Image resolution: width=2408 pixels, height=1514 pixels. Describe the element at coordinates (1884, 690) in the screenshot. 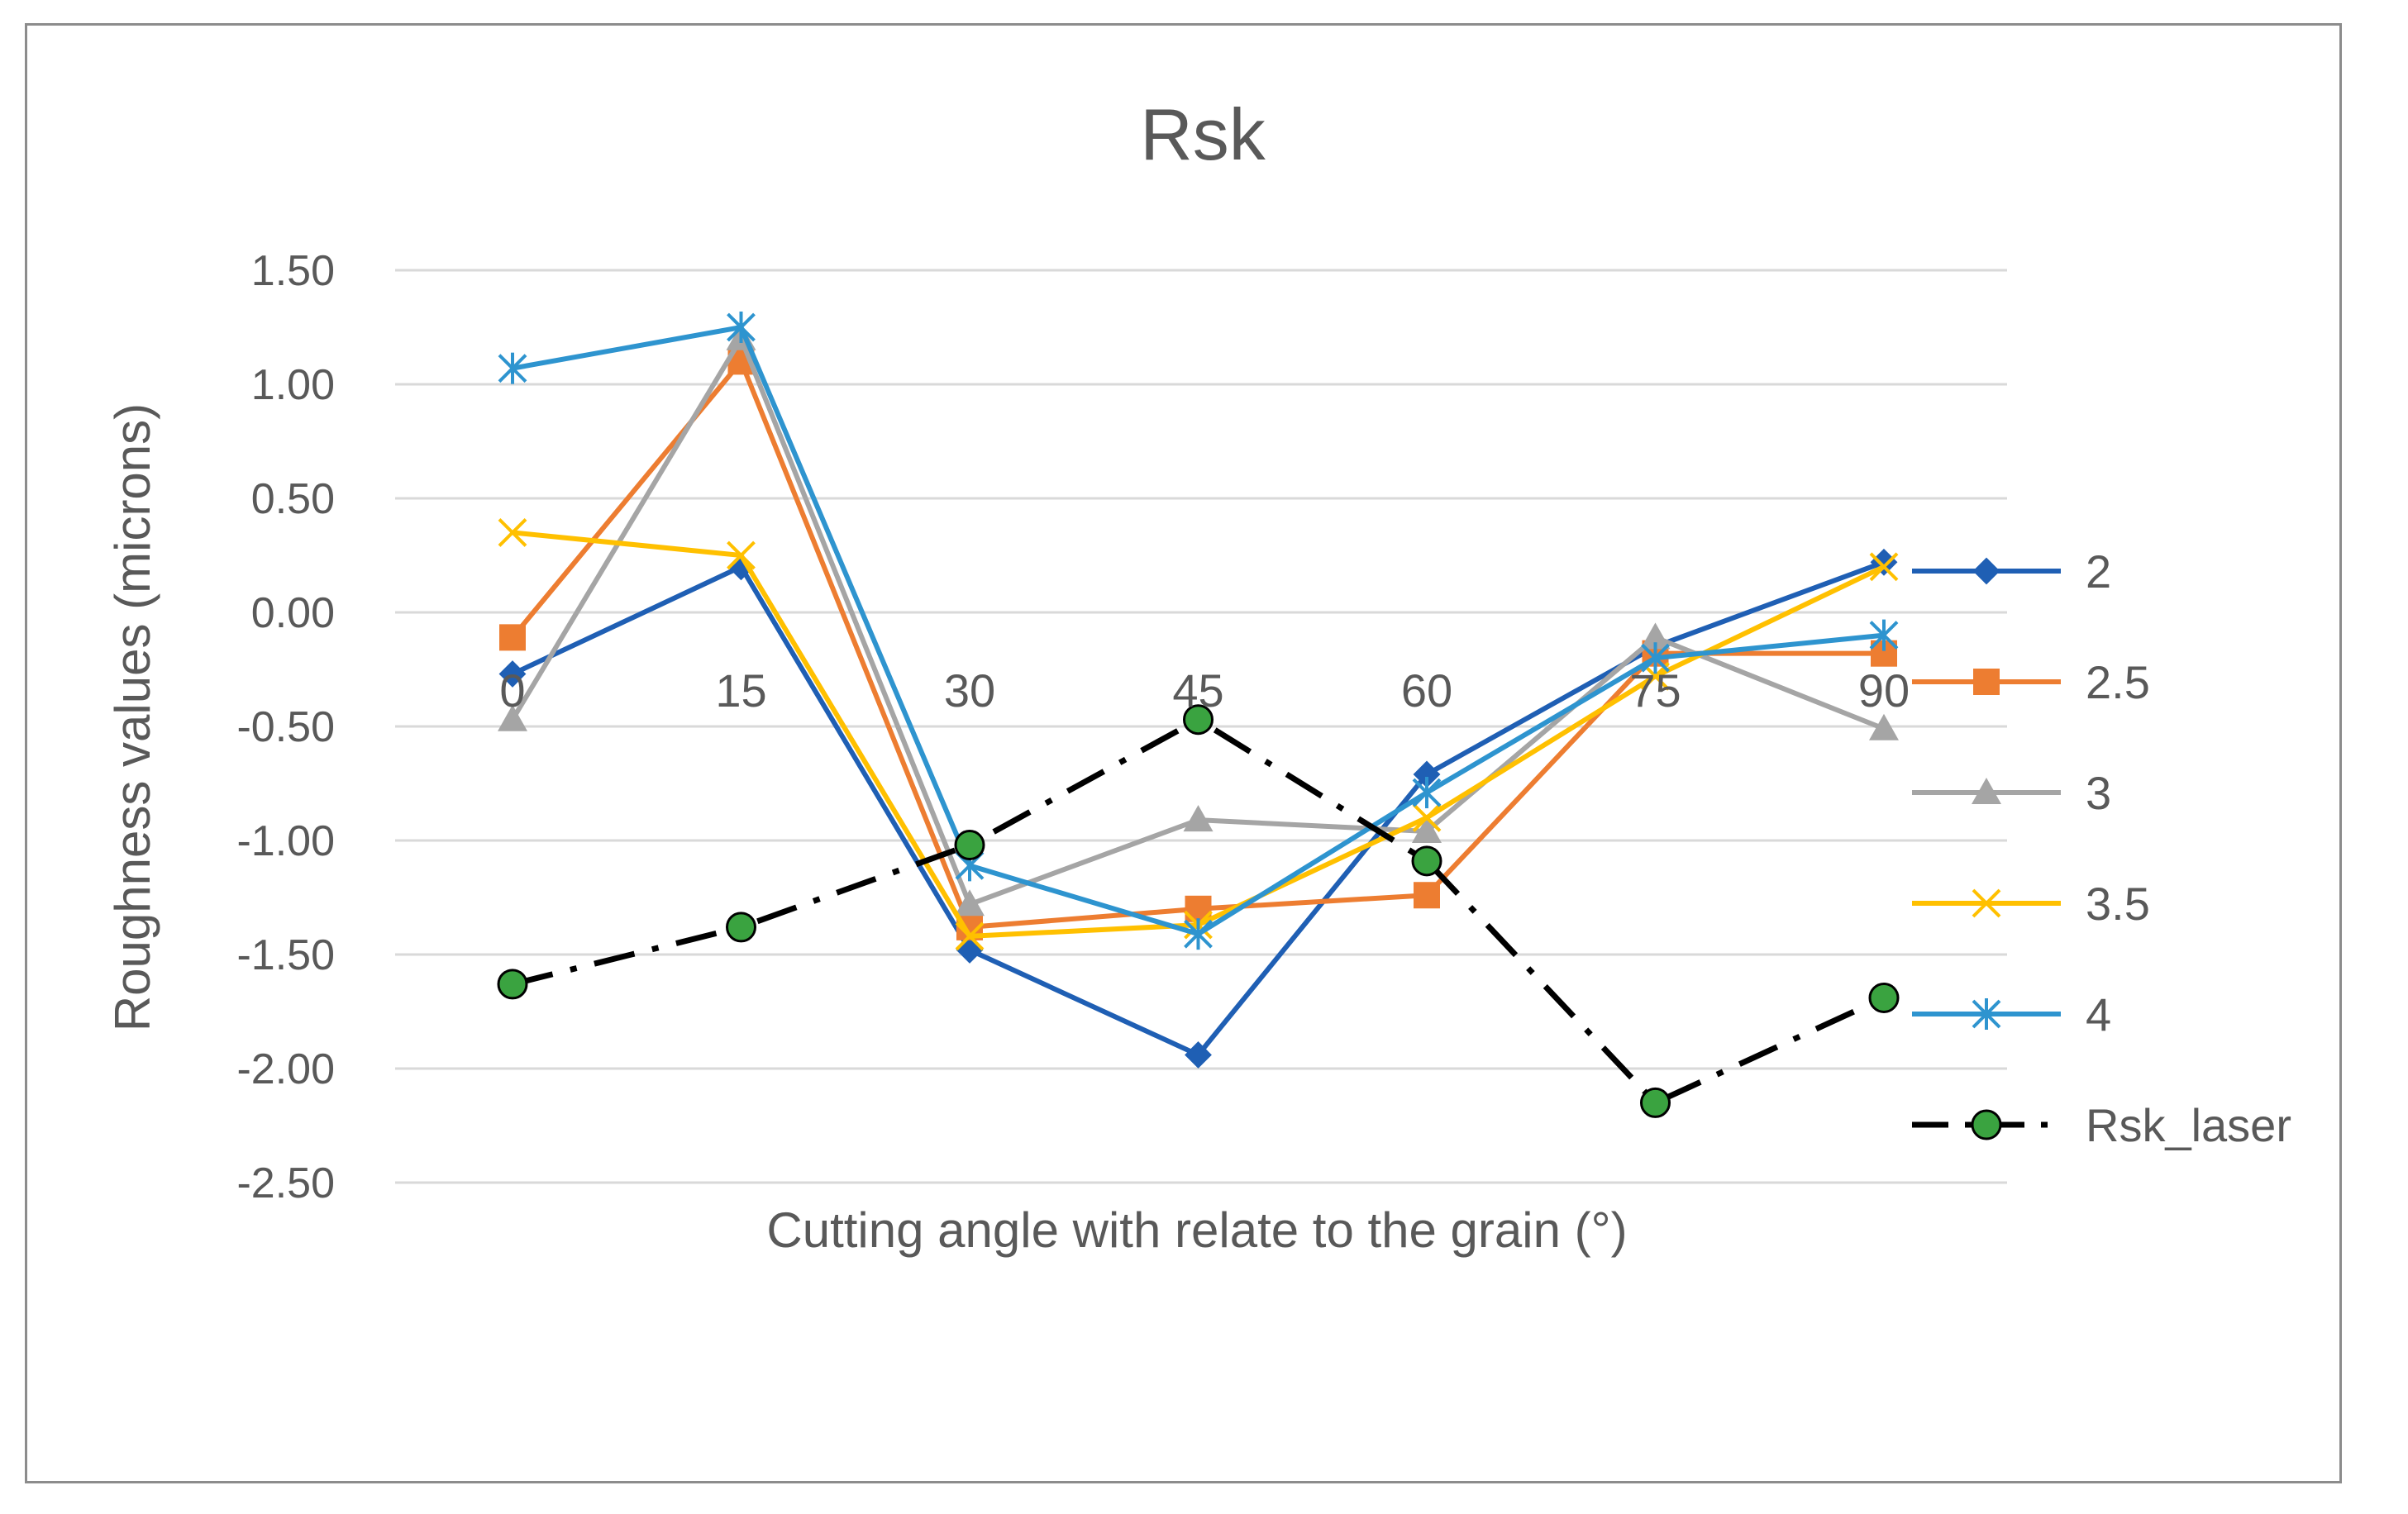

I see `x-tick-label: 90` at that location.